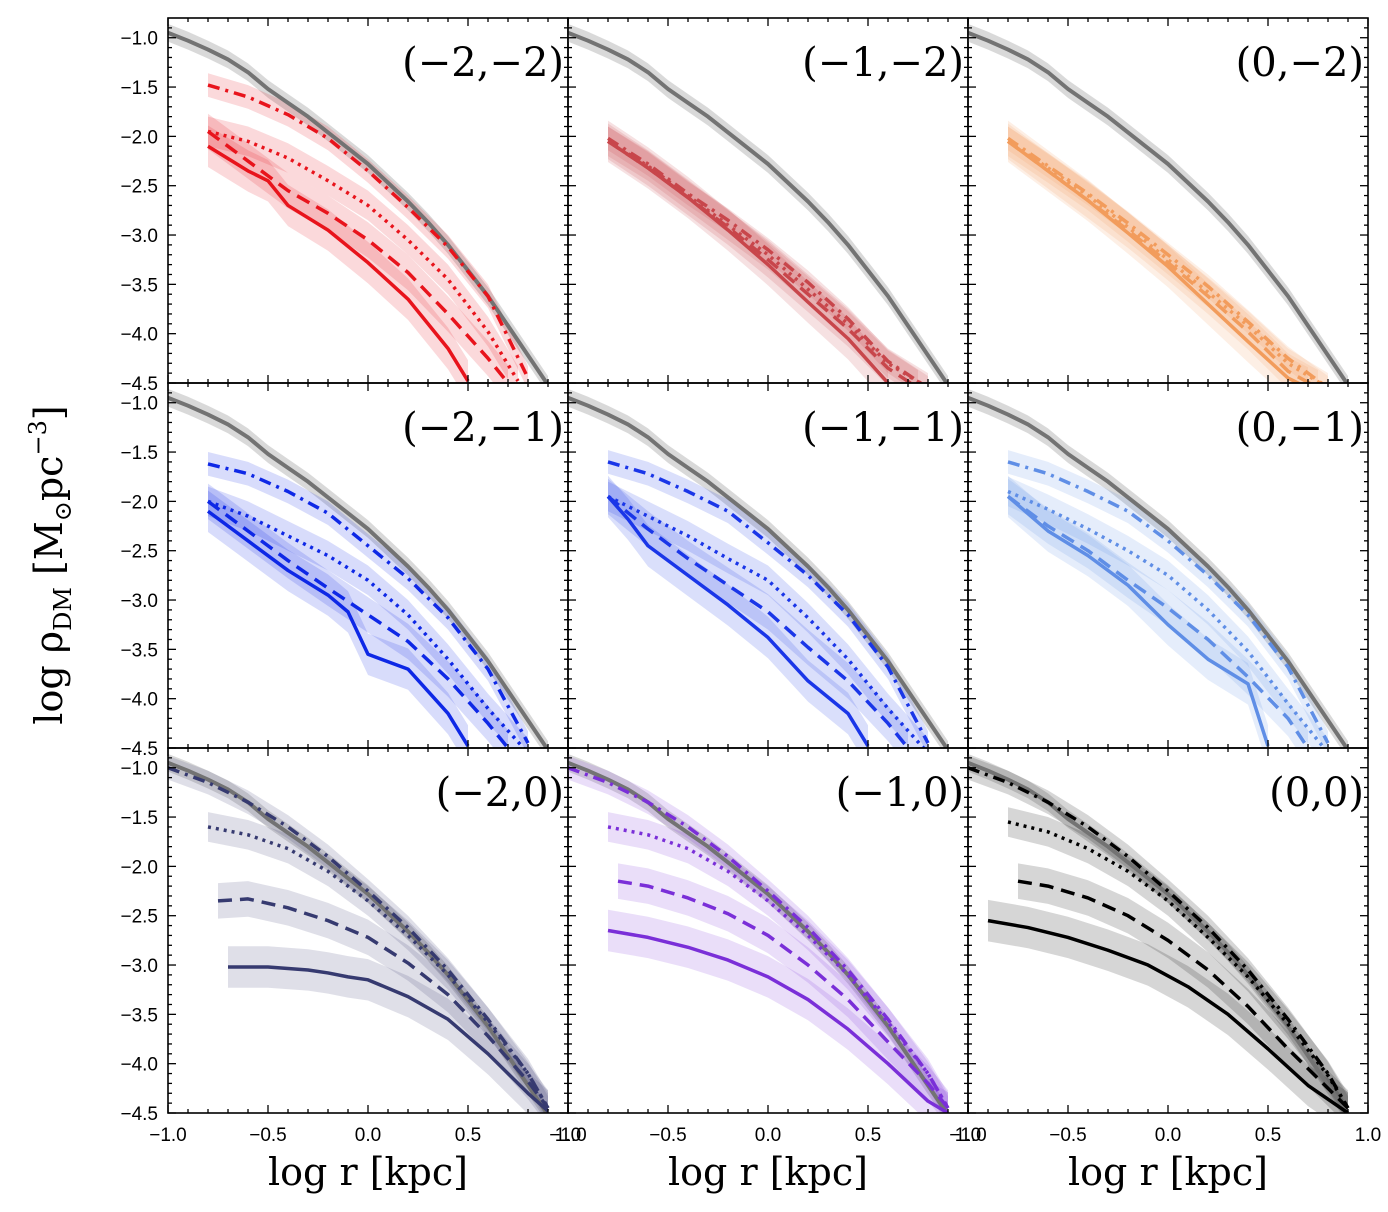 This screenshot has height=1212, width=1388. I want to click on panel-3: (0,−2), so click(1168, 200).